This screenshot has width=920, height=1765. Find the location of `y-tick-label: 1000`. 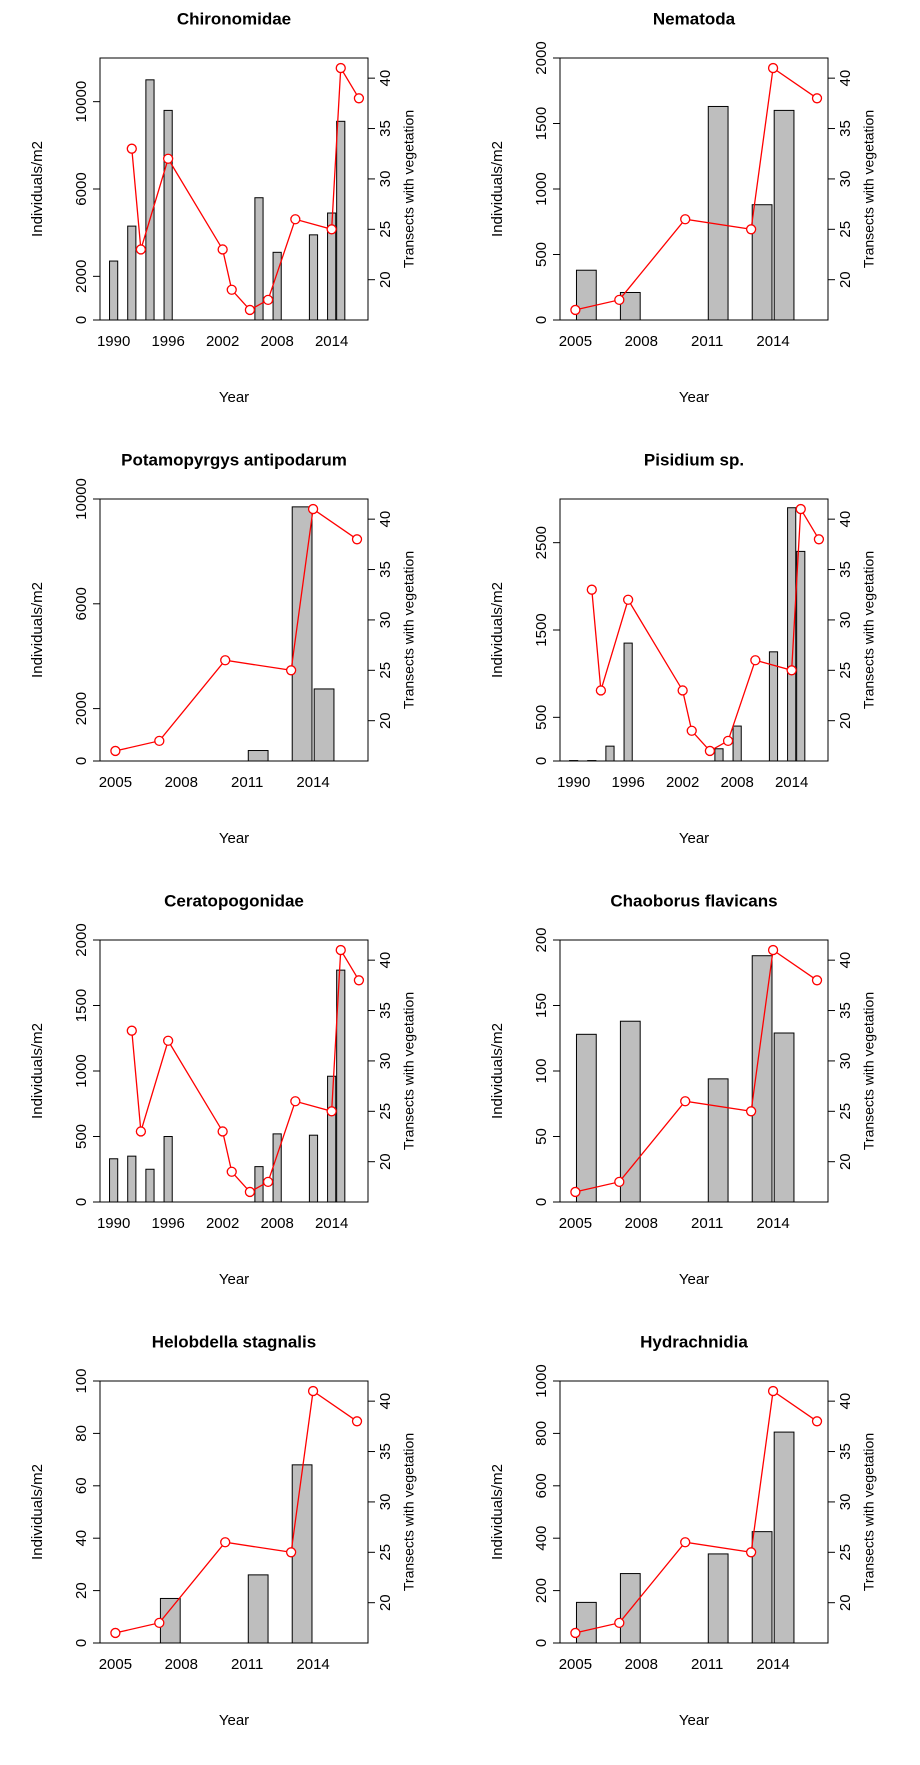

y-tick-label: 1000 is located at coordinates (541, 188).